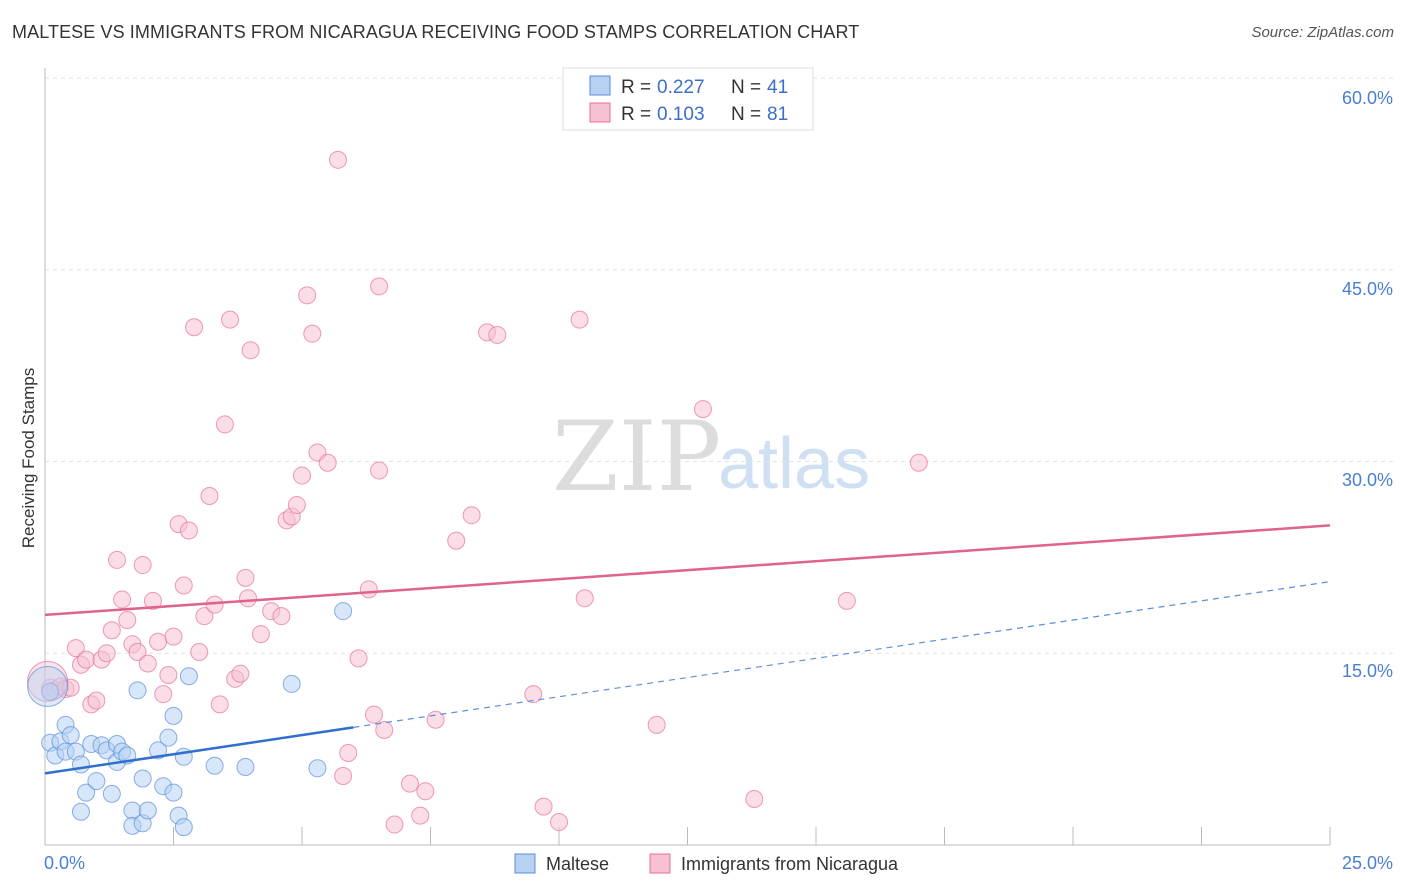 This screenshot has height=892, width=1406. What do you see at coordinates (746, 114) in the screenshot?
I see `legend-n-label-nicaragua: N =` at bounding box center [746, 114].